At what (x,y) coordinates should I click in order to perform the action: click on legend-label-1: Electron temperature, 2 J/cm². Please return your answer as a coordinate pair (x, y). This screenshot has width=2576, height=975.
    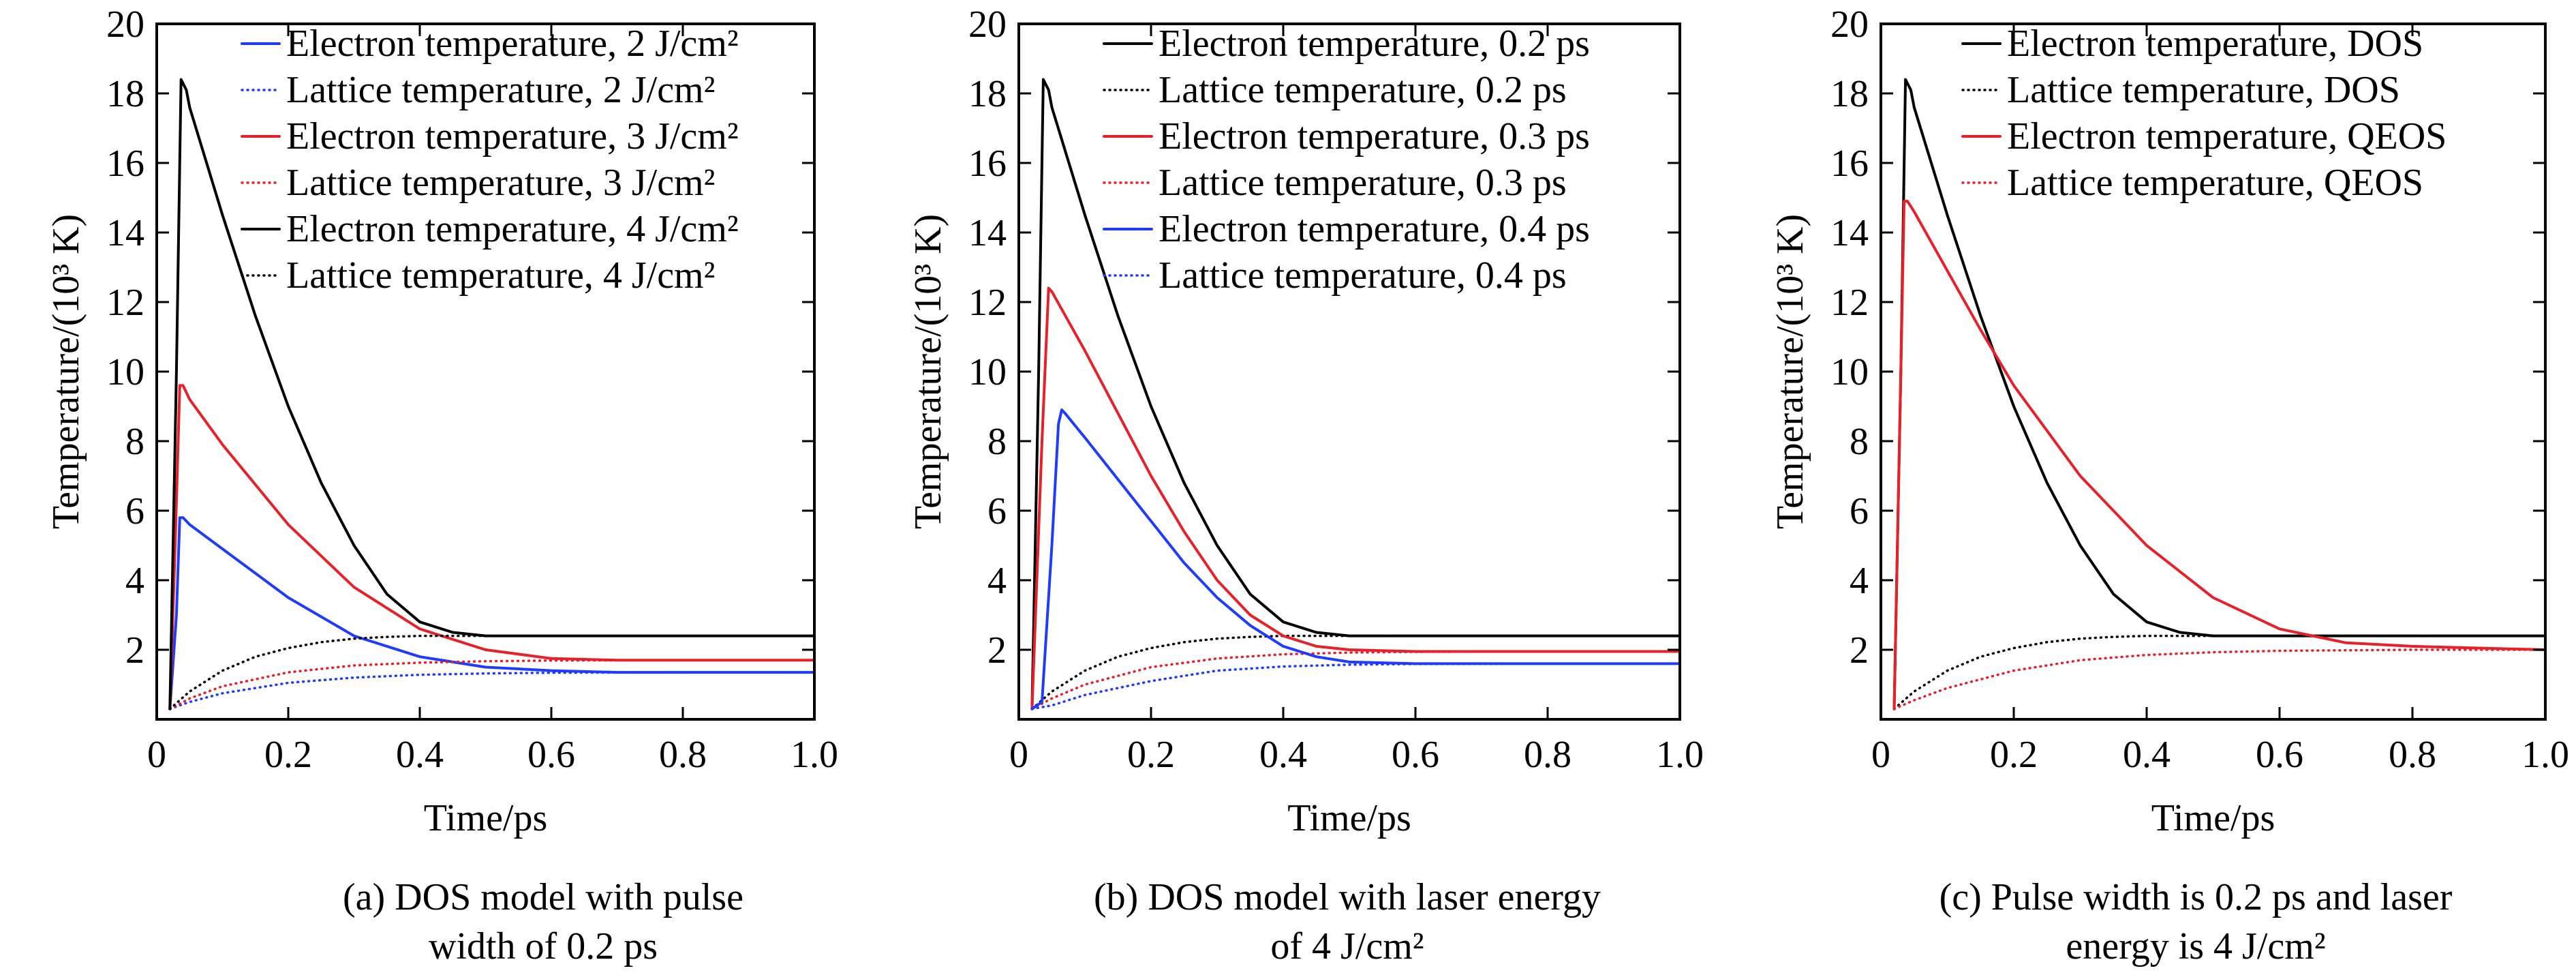
    Looking at the image, I should click on (512, 43).